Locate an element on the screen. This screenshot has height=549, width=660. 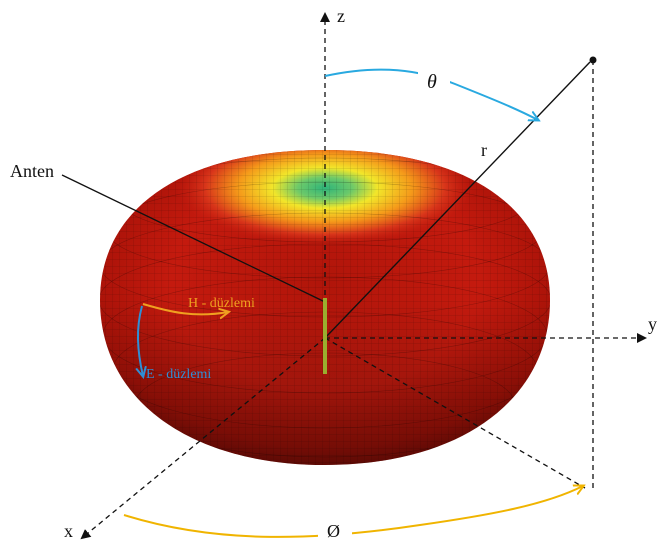
phi-arc is located at coordinates (353, 512).